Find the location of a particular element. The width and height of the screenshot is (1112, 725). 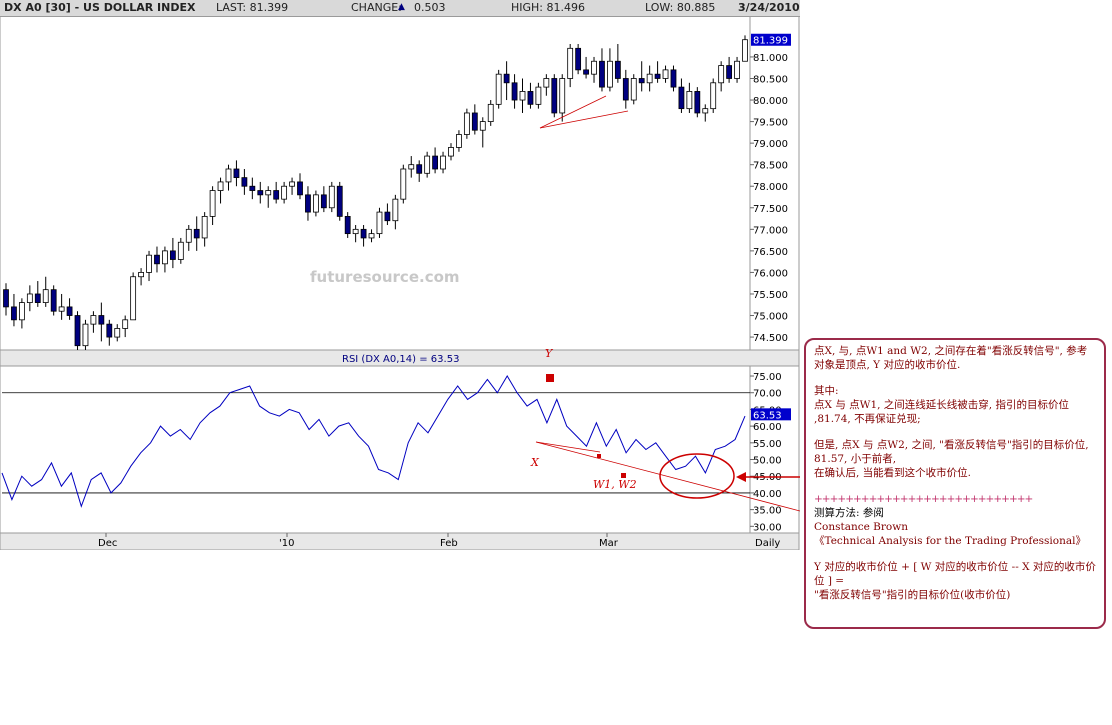

note-author: Constance Brown is located at coordinates (861, 527).